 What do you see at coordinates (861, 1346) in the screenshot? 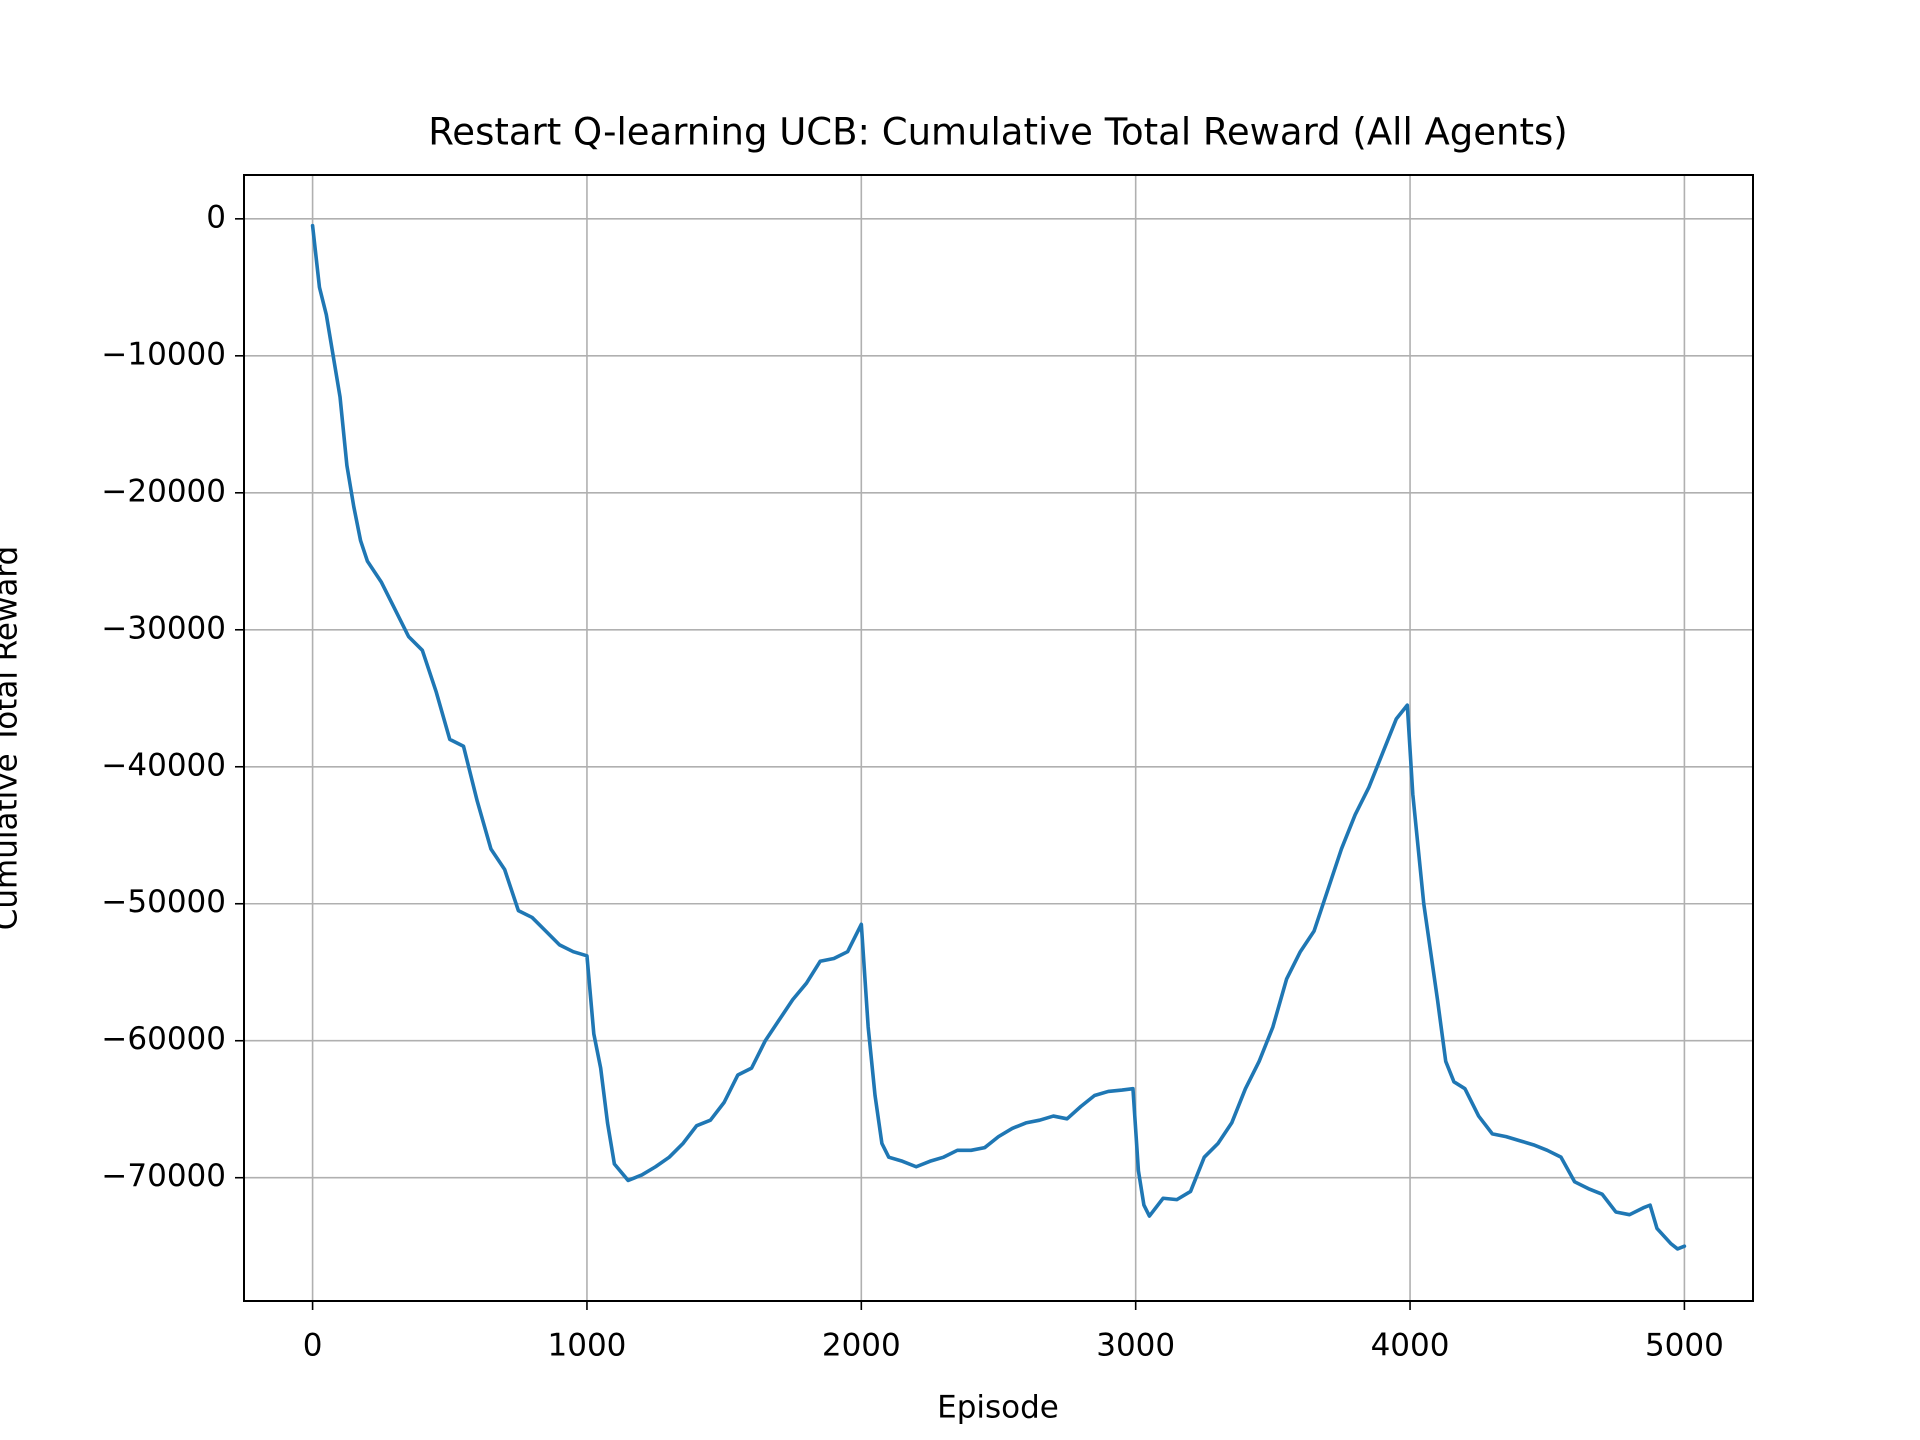
I see `x-tick-label: 2000` at bounding box center [861, 1346].